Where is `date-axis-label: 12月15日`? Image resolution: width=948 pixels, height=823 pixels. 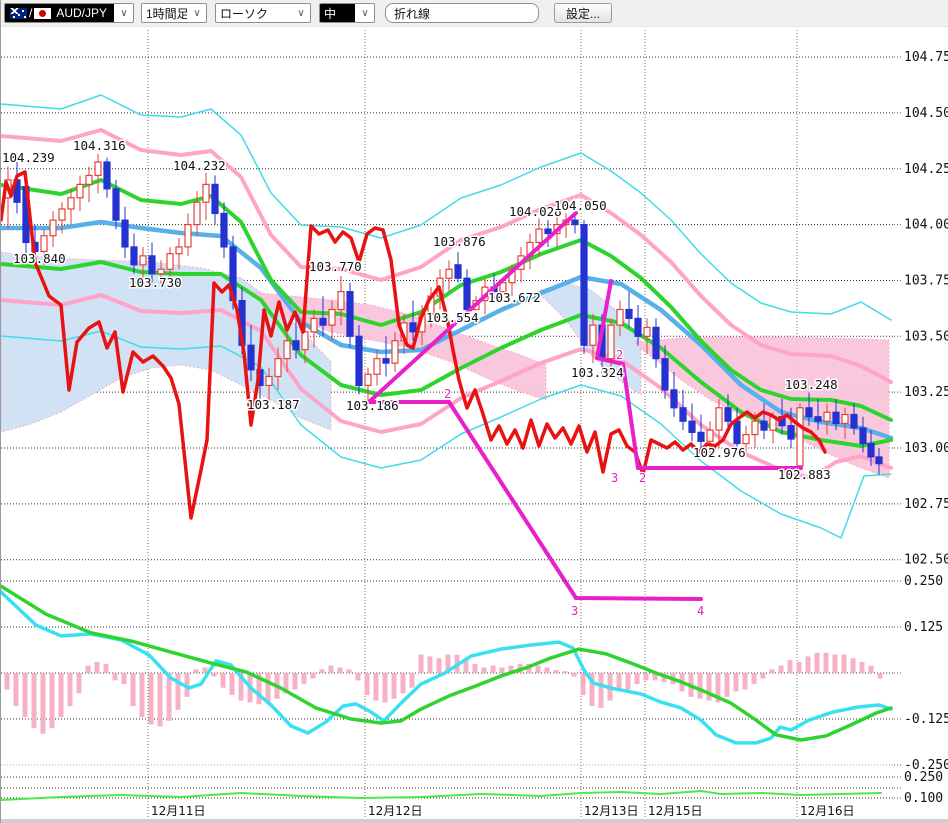 date-axis-label: 12月15日 is located at coordinates (675, 811).